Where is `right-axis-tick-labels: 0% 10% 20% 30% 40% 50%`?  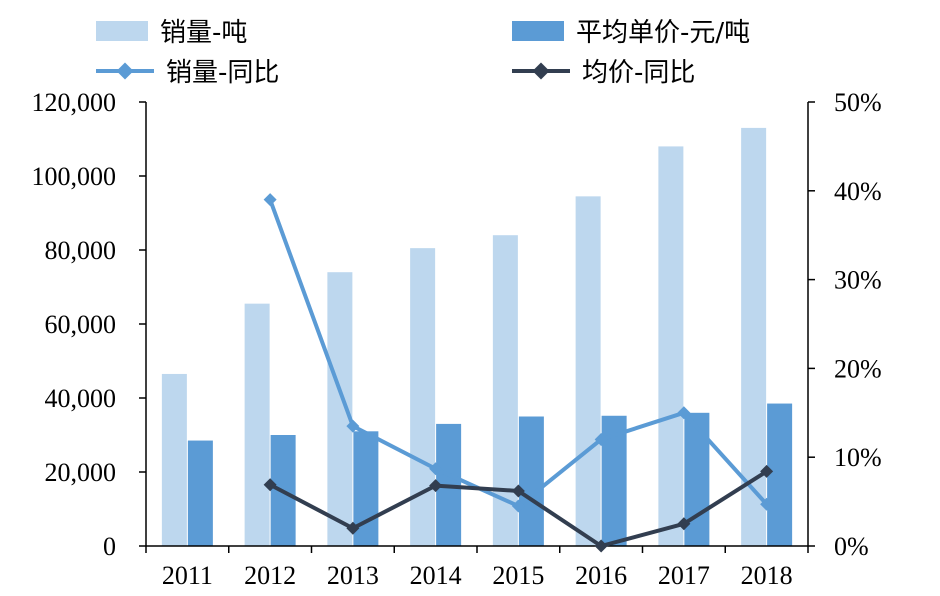 right-axis-tick-labels: 0% 10% 20% 30% 40% 50% is located at coordinates (845, 324).